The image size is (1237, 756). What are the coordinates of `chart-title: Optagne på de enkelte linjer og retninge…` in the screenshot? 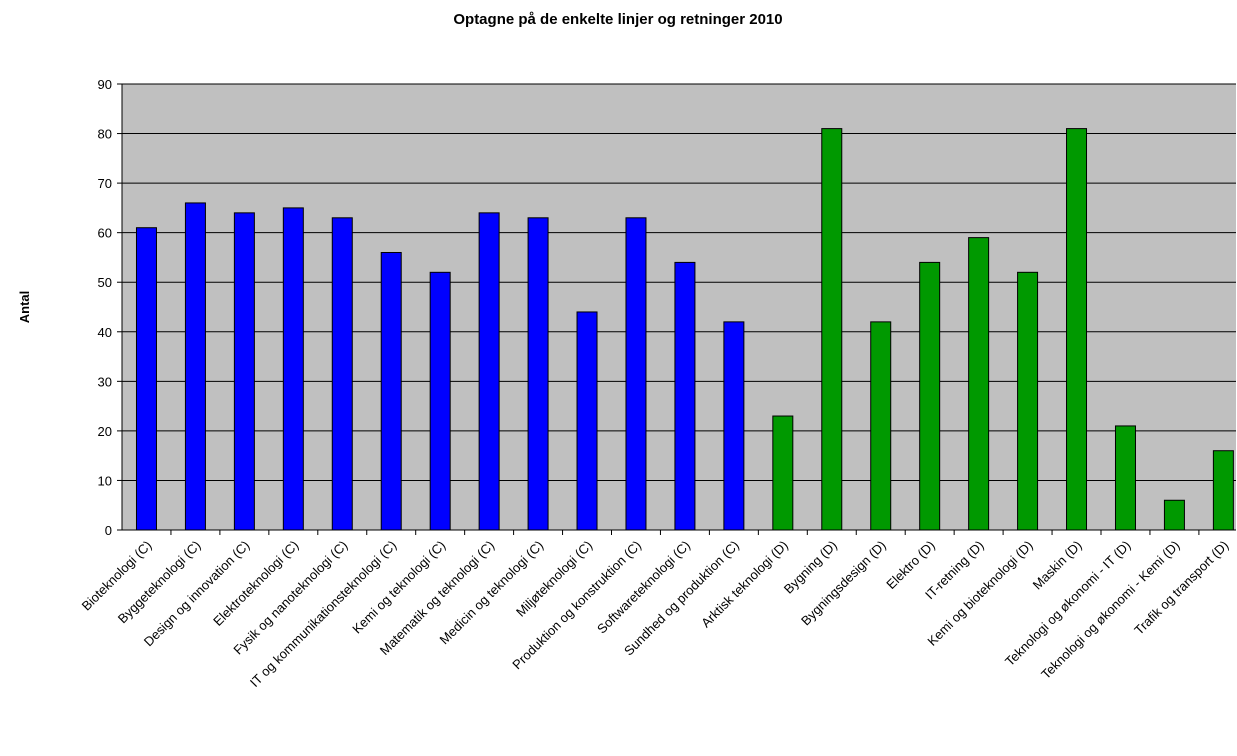 It's located at (617, 19).